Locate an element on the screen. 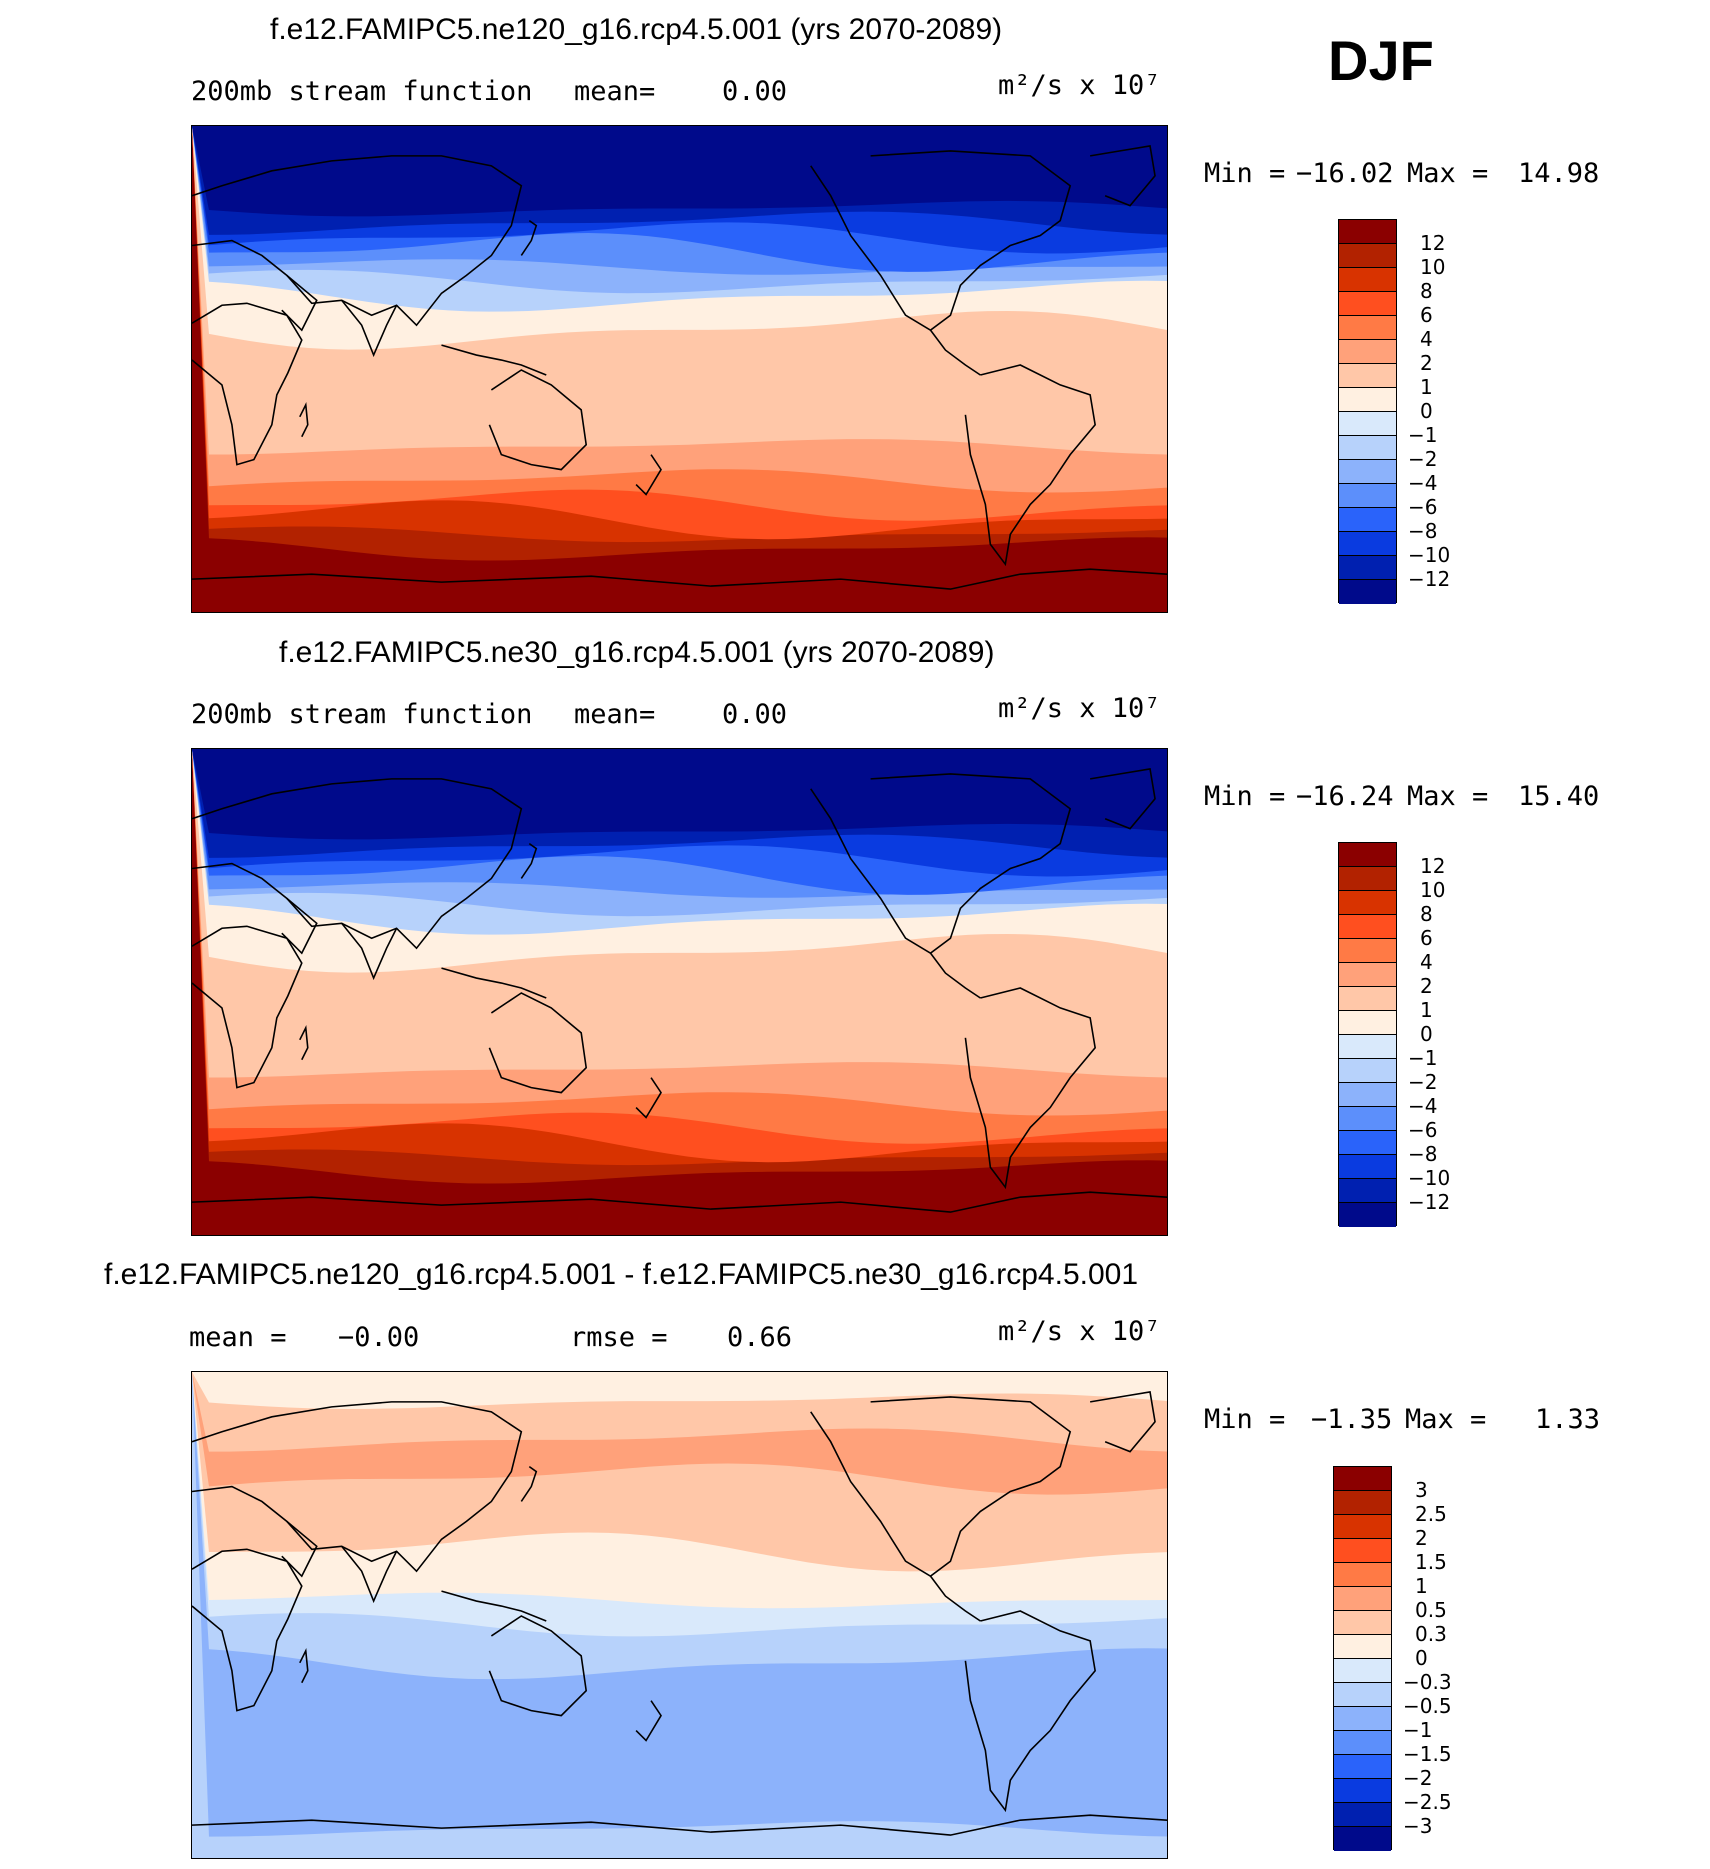 The height and width of the screenshot is (1869, 1710). colorbar-level-label: −2.5 is located at coordinates (1427, 1802).